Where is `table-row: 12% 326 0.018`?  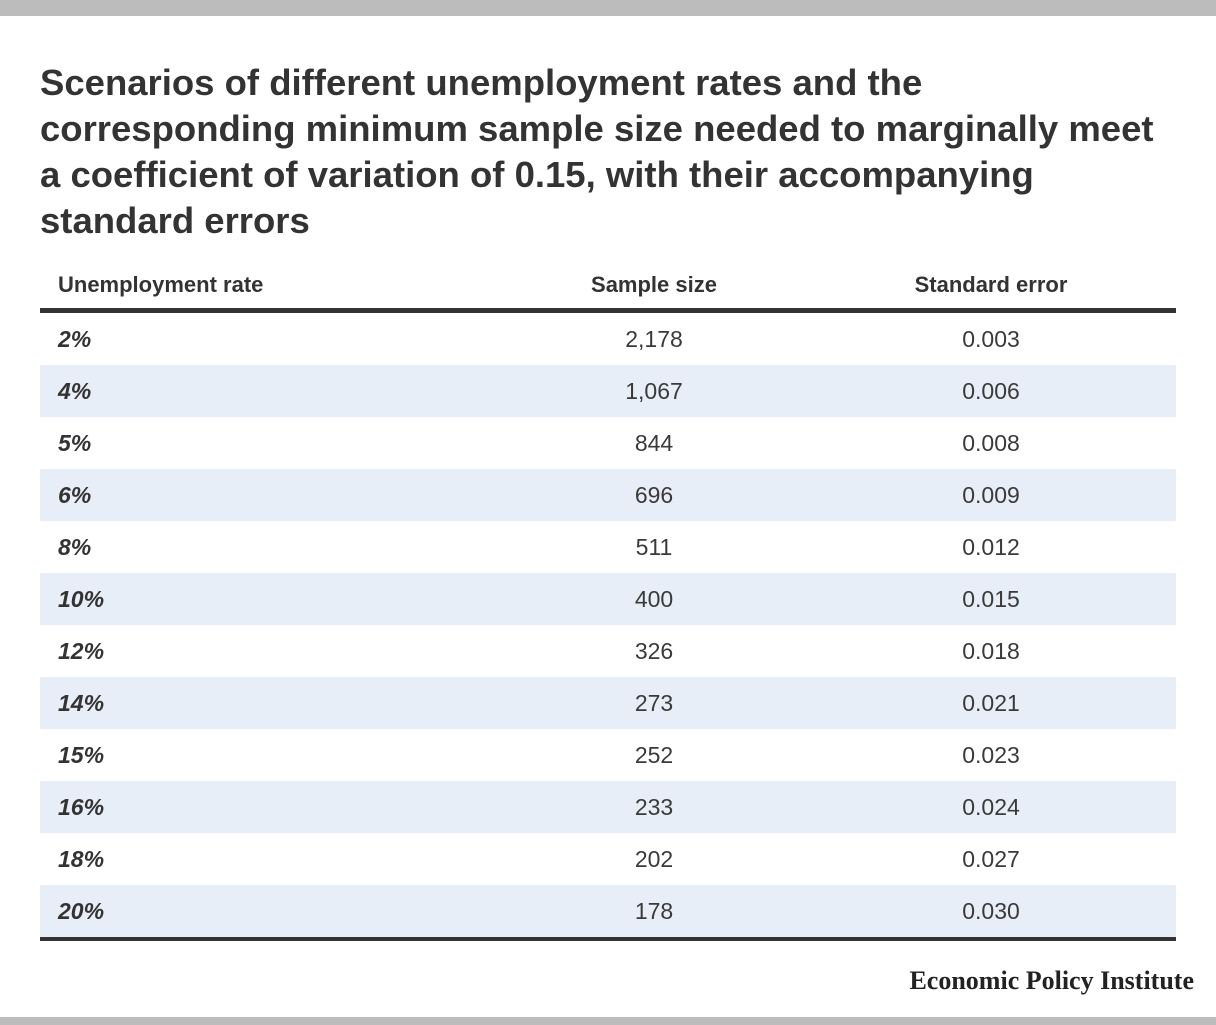
table-row: 12% 326 0.018 is located at coordinates (608, 651).